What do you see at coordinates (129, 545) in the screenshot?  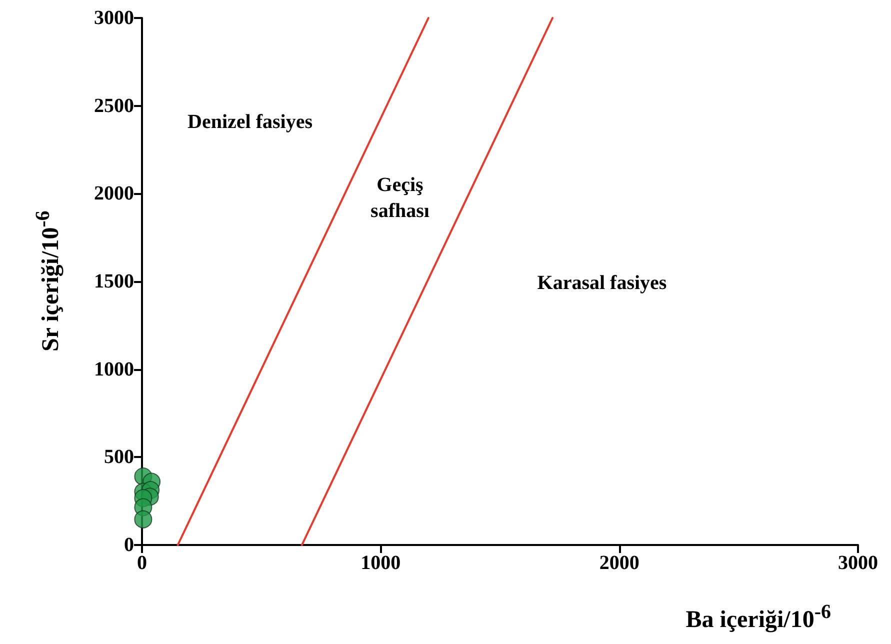 I see `y-tick-label: 0` at bounding box center [129, 545].